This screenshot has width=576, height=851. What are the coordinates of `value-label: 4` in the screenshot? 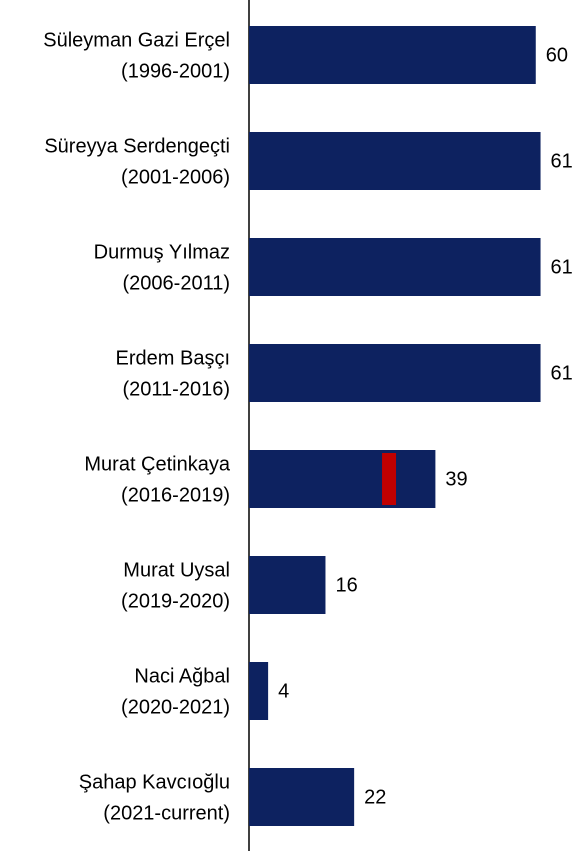 It's located at (283, 691).